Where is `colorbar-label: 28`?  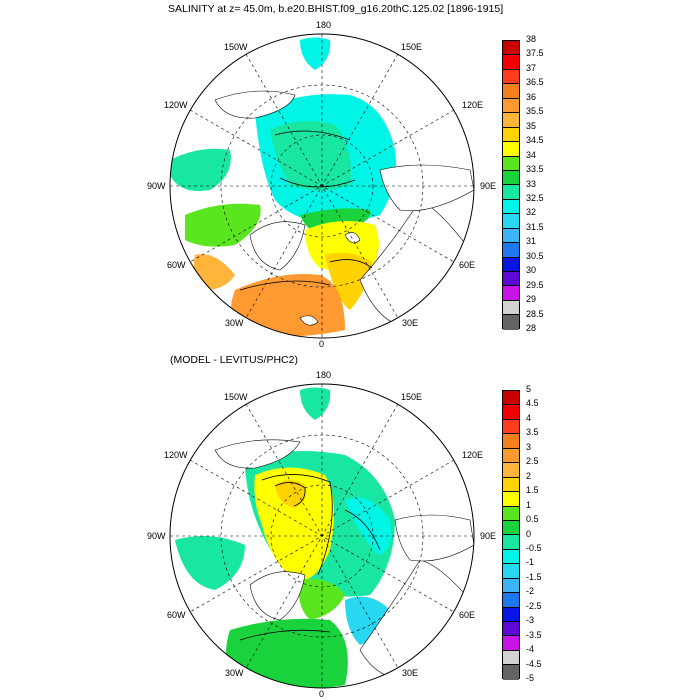 colorbar-label: 28 is located at coordinates (531, 328).